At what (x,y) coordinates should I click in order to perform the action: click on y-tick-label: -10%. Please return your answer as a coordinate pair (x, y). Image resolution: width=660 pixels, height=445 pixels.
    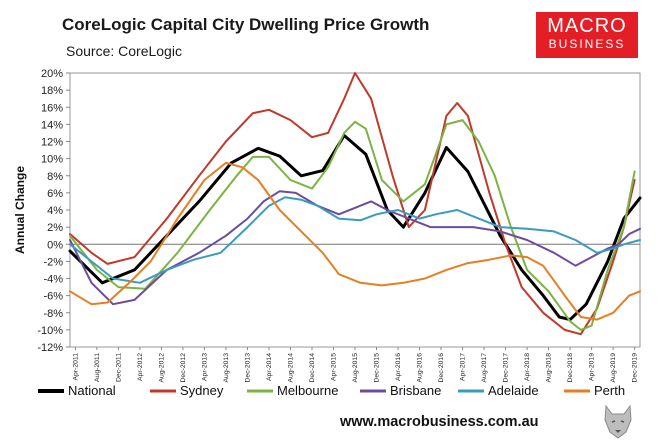
    Looking at the image, I should click on (50, 331).